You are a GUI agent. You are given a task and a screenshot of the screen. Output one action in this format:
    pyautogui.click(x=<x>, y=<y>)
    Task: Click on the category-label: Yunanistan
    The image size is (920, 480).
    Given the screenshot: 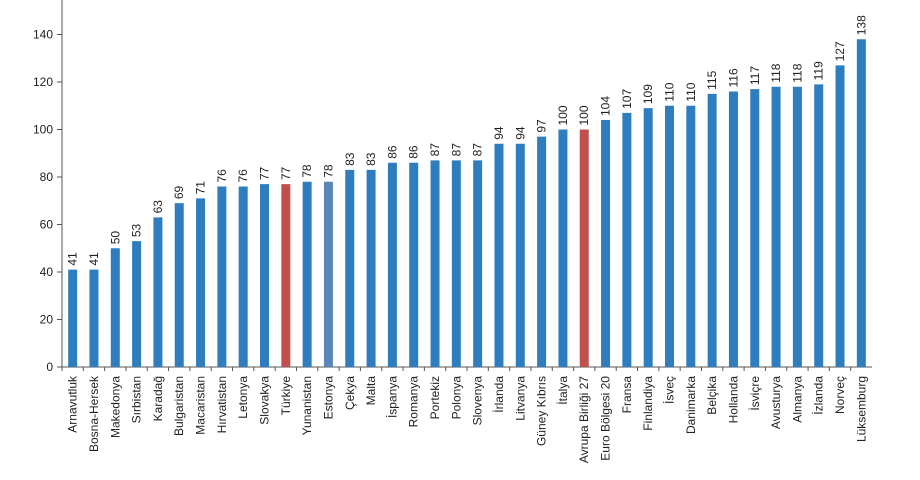 What is the action you would take?
    pyautogui.click(x=307, y=405)
    